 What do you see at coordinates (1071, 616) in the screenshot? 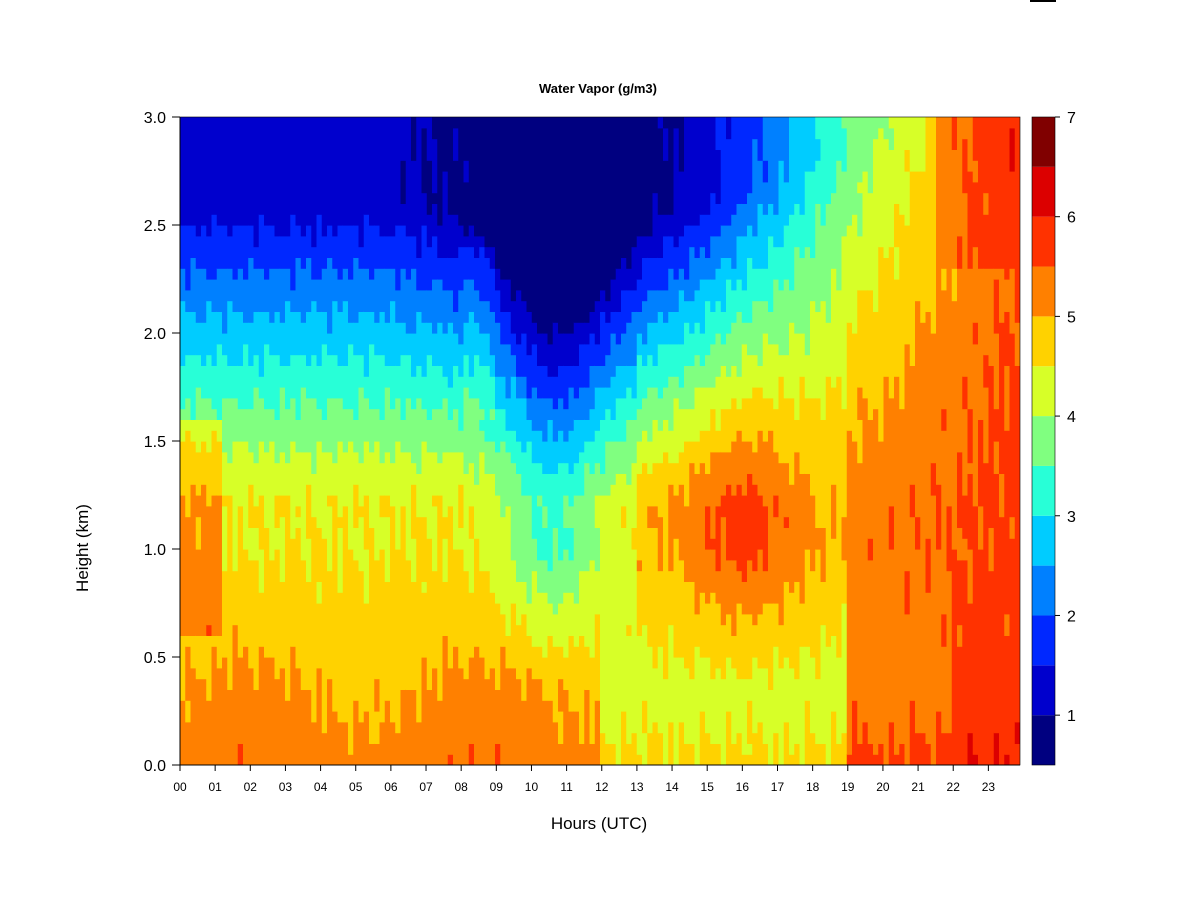
I see `colorbar-tick-label: 2` at bounding box center [1071, 616].